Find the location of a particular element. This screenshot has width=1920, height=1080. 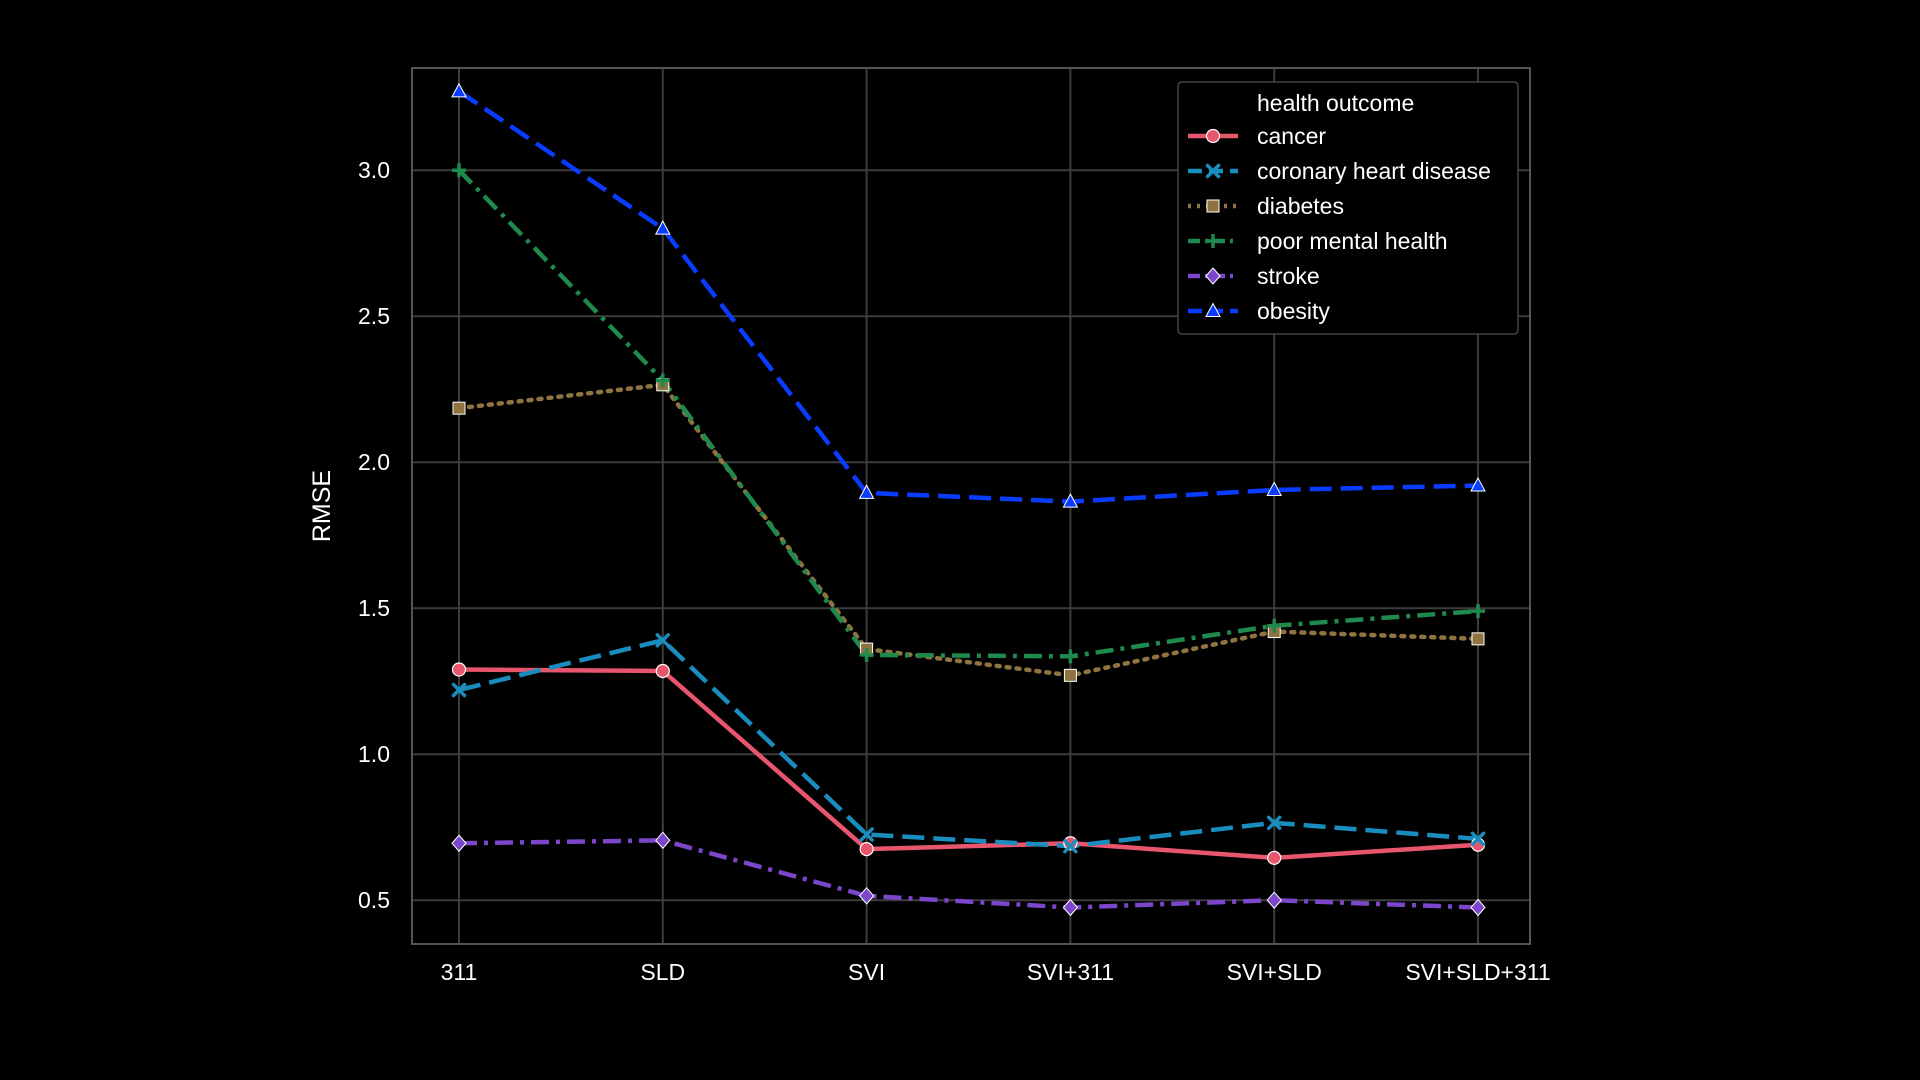

legend-item-stroke: stroke is located at coordinates (1254, 276).